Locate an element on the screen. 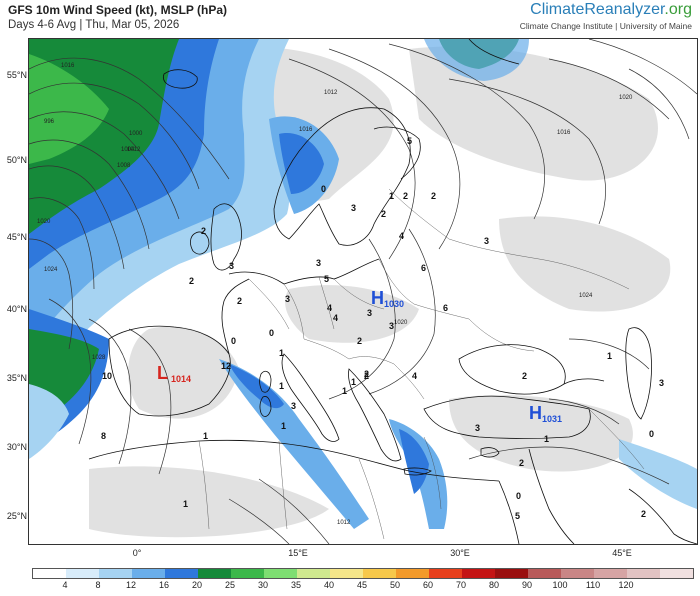 The height and width of the screenshot is (596, 700). colorbar-label: 40 is located at coordinates (329, 585).